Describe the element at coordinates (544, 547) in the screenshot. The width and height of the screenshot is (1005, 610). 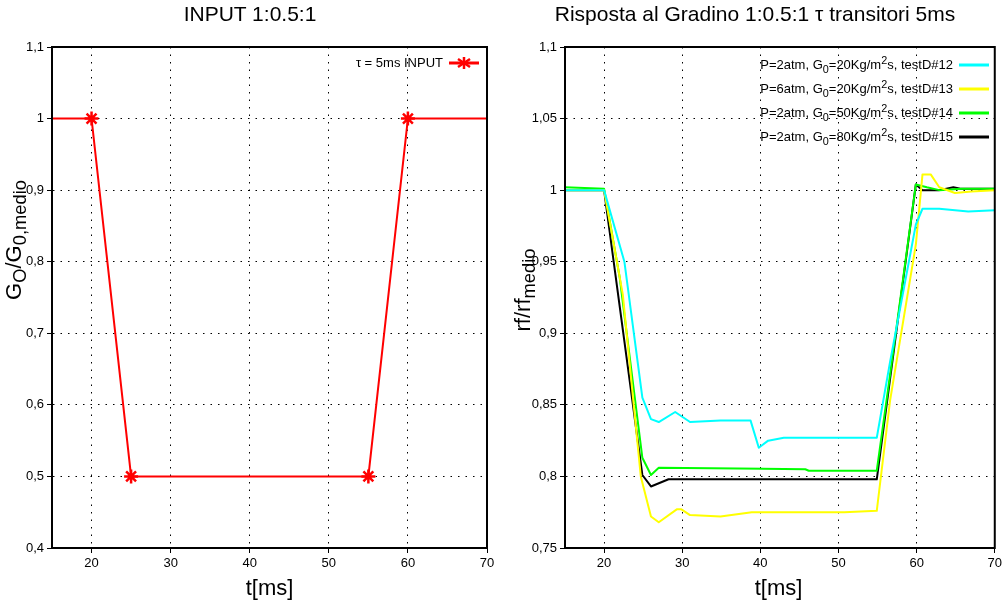
I see `y-tick-label: 0,75` at that location.